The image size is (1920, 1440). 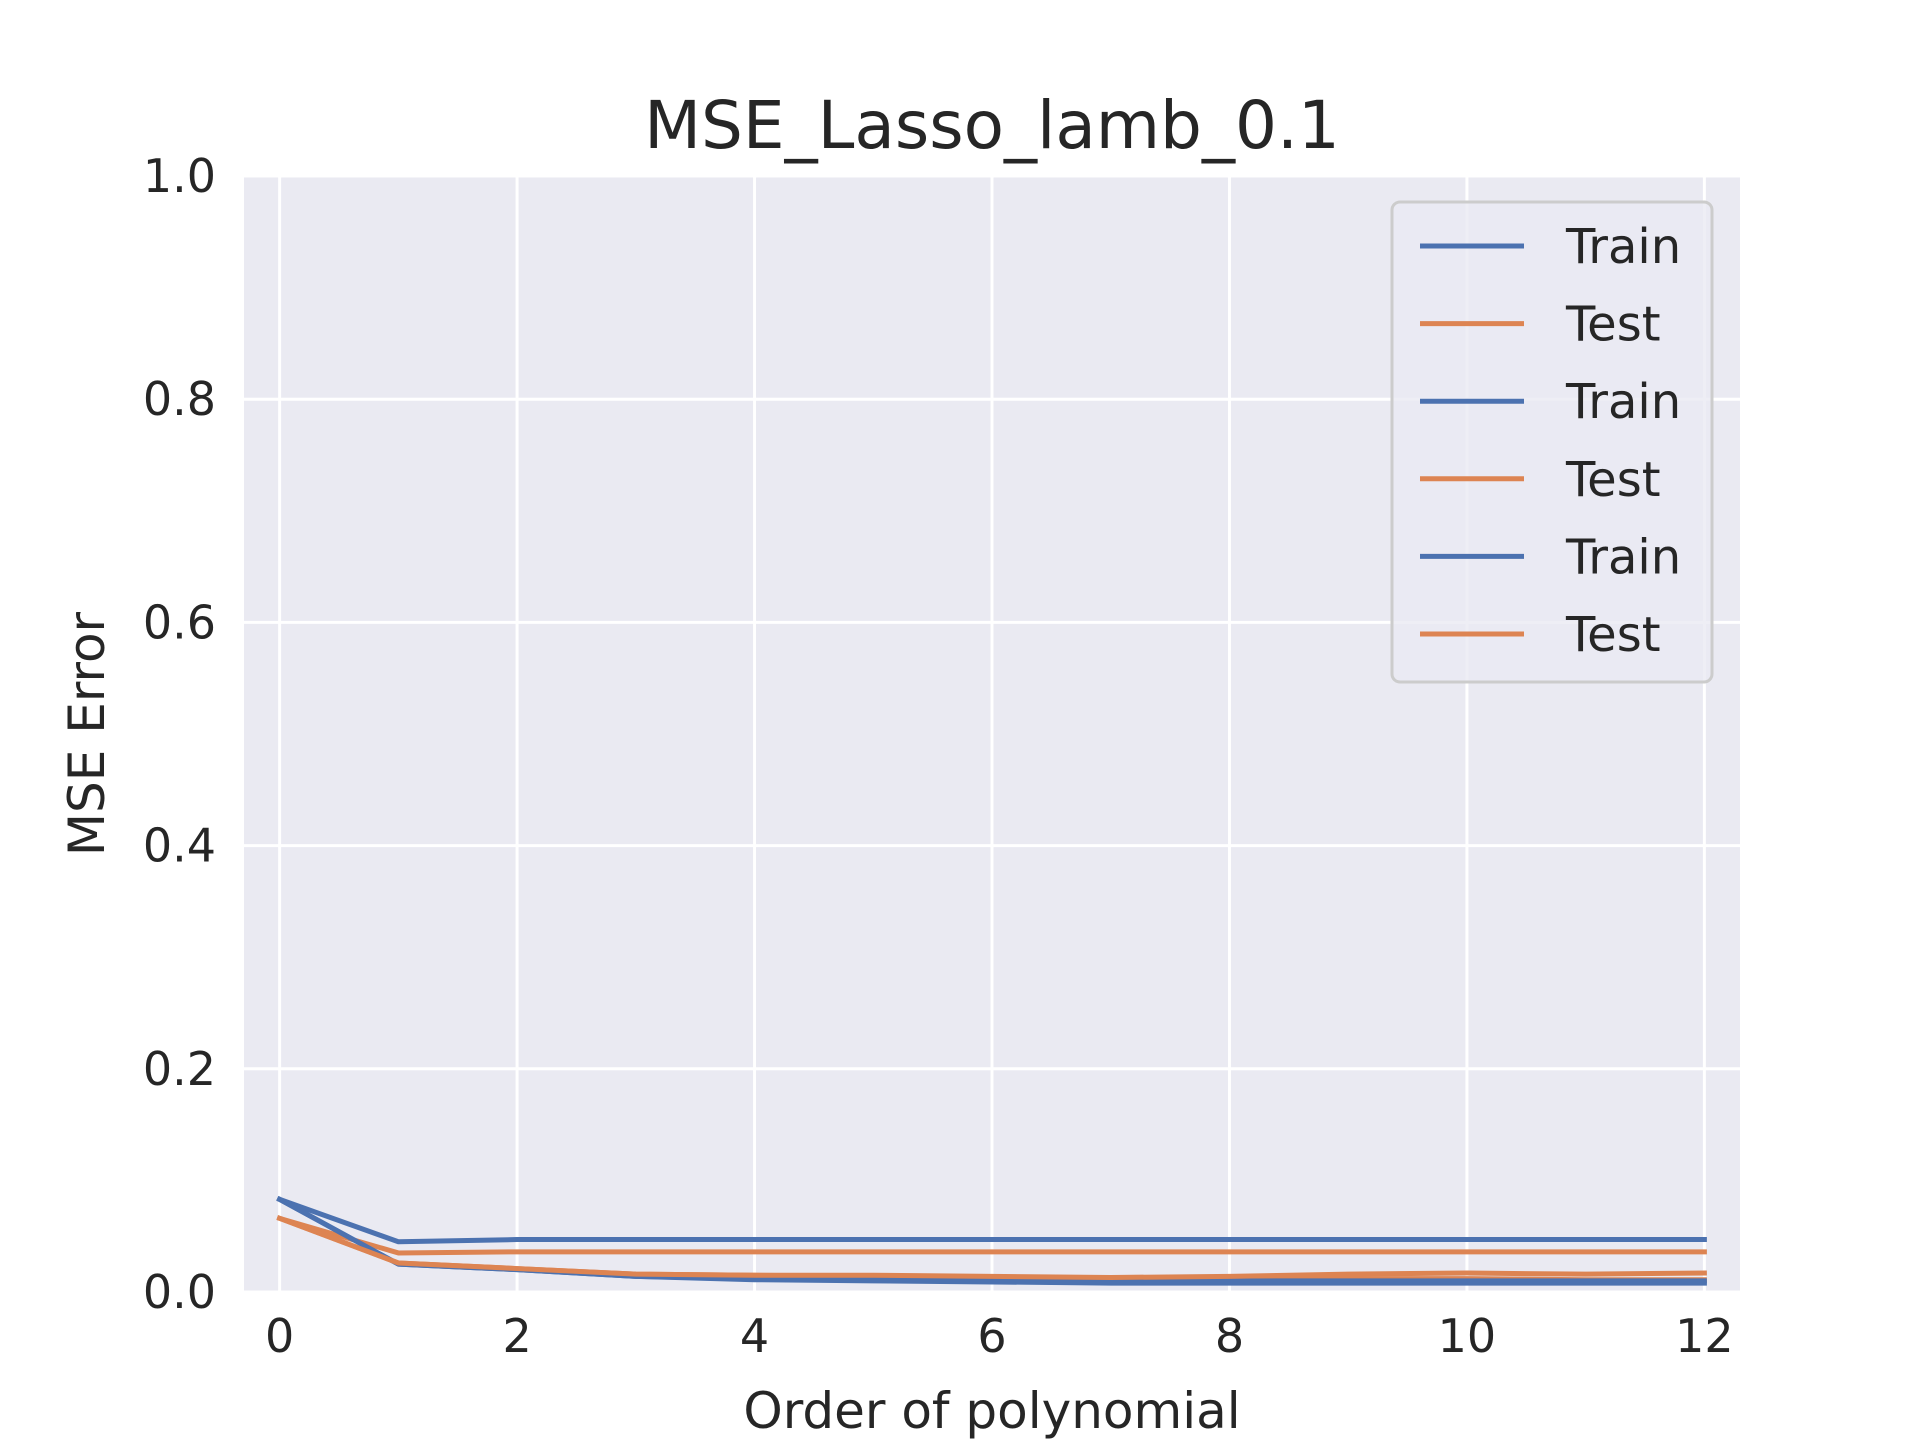 I want to click on x-tick-label: 2, so click(x=516, y=1336).